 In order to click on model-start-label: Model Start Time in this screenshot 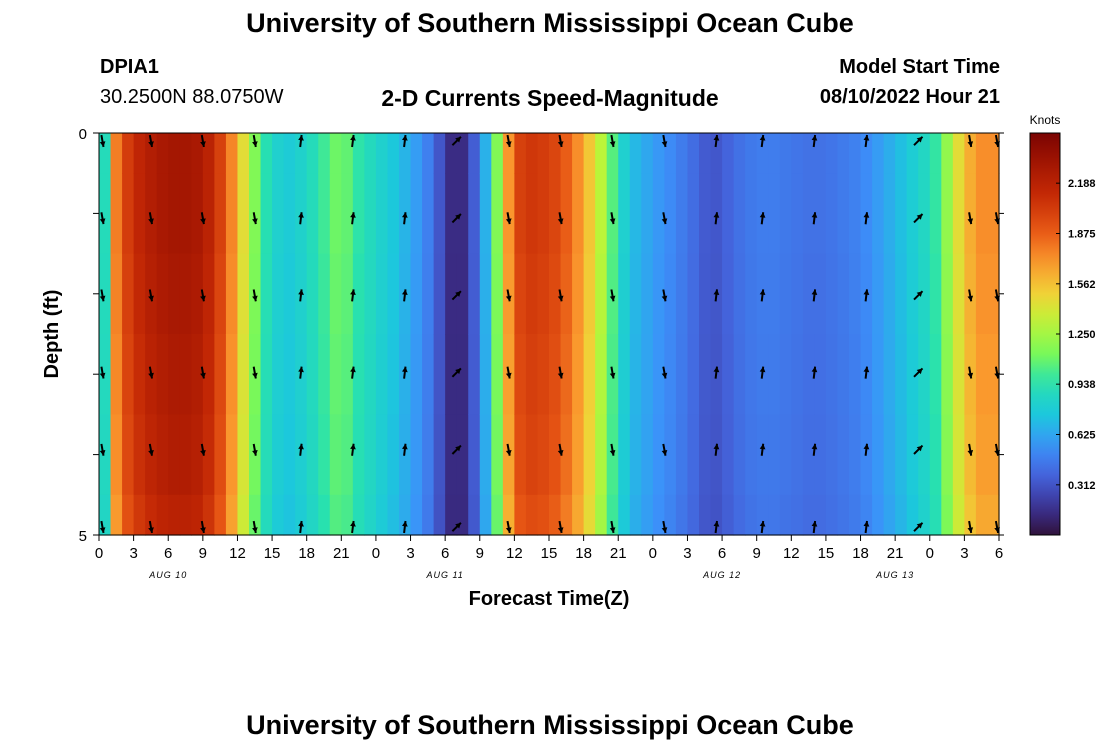, I will do `click(919, 67)`.